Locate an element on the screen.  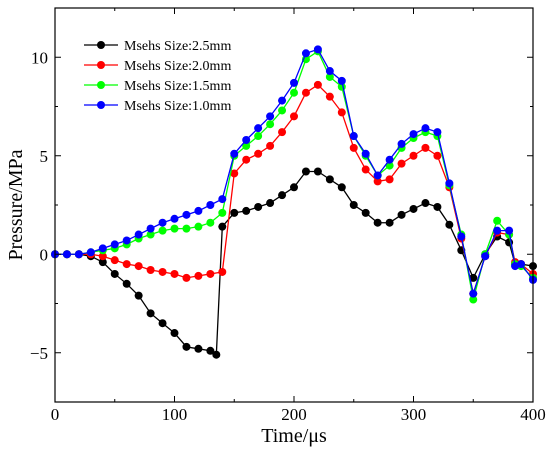
legend-label: Msehs Size:1.5mm is located at coordinates (177, 86).